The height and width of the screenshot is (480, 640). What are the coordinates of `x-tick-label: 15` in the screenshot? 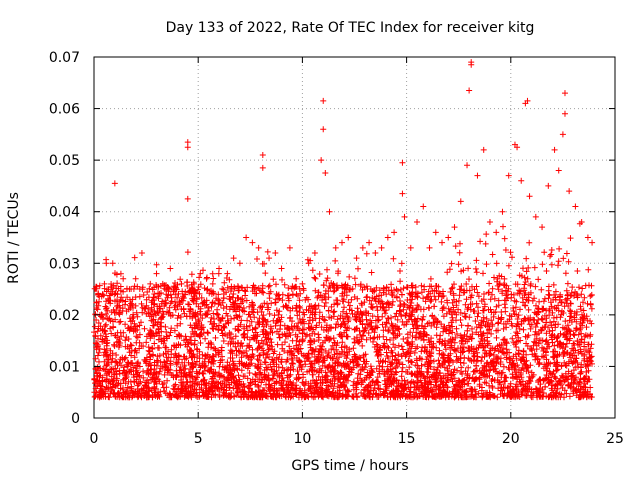 It's located at (407, 439).